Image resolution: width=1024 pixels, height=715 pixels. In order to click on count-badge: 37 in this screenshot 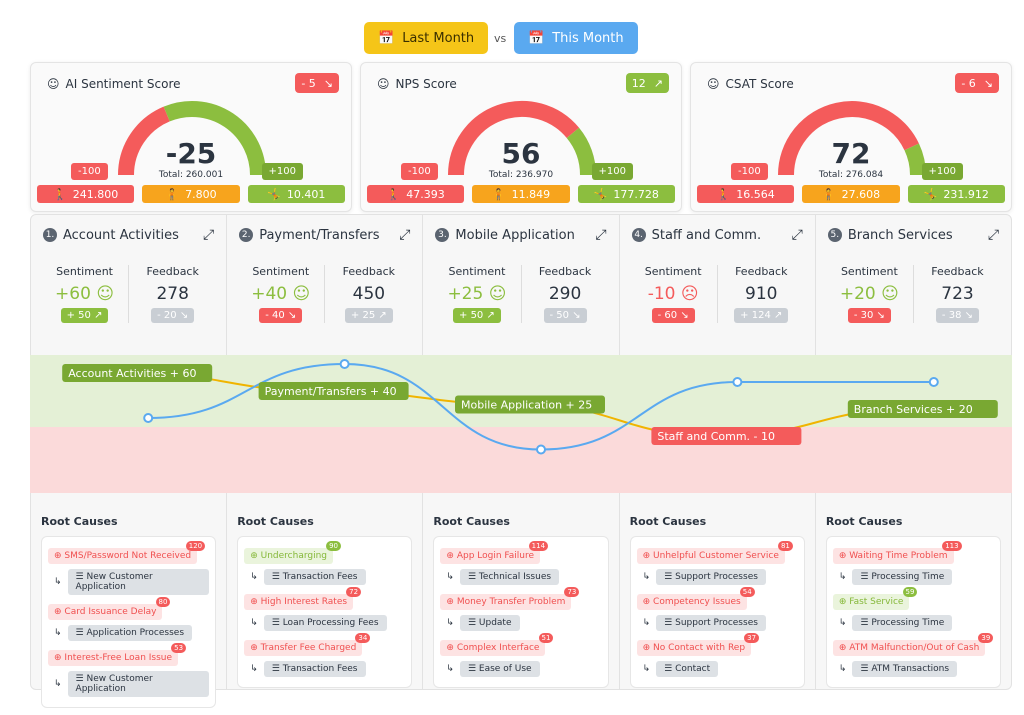, I will do `click(752, 638)`.